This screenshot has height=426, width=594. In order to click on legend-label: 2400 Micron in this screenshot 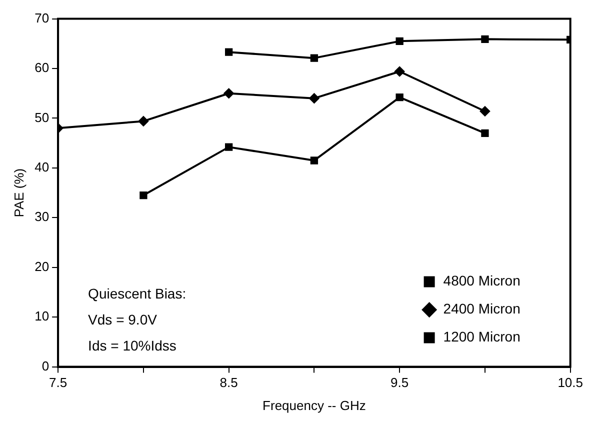, I will do `click(481, 308)`.